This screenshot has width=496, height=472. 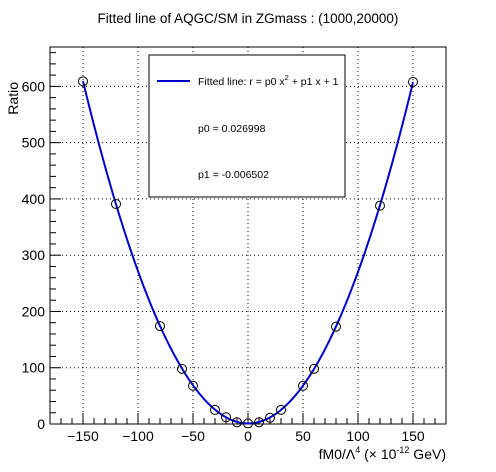 I want to click on x-axis-label-prefix: fM0/Λ, so click(x=337, y=454).